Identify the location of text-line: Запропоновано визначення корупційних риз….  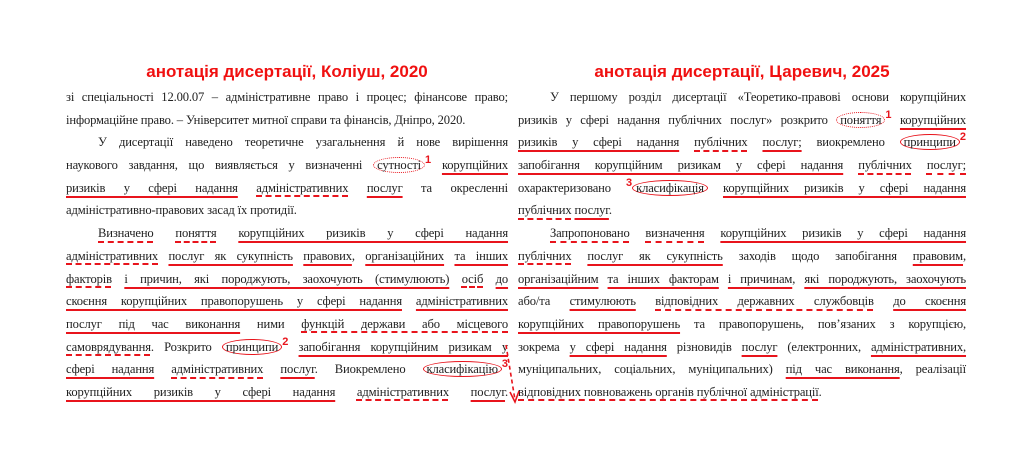
(742, 233).